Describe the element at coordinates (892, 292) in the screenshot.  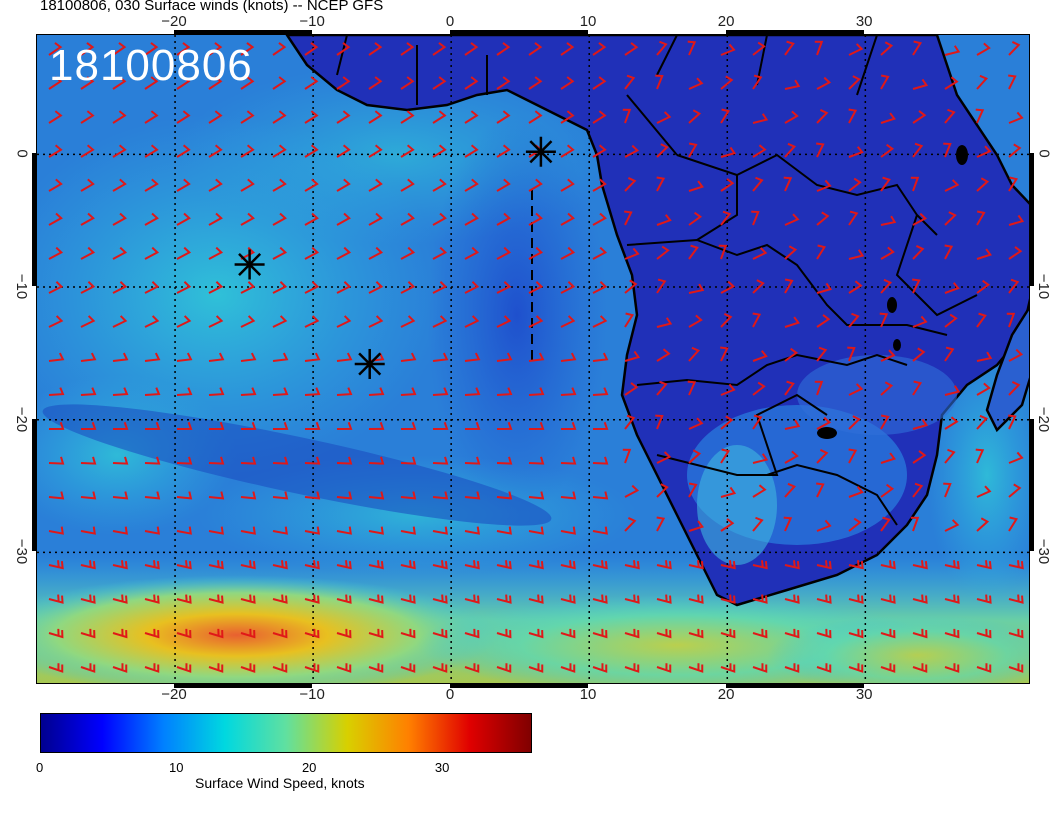
I see `lakes` at that location.